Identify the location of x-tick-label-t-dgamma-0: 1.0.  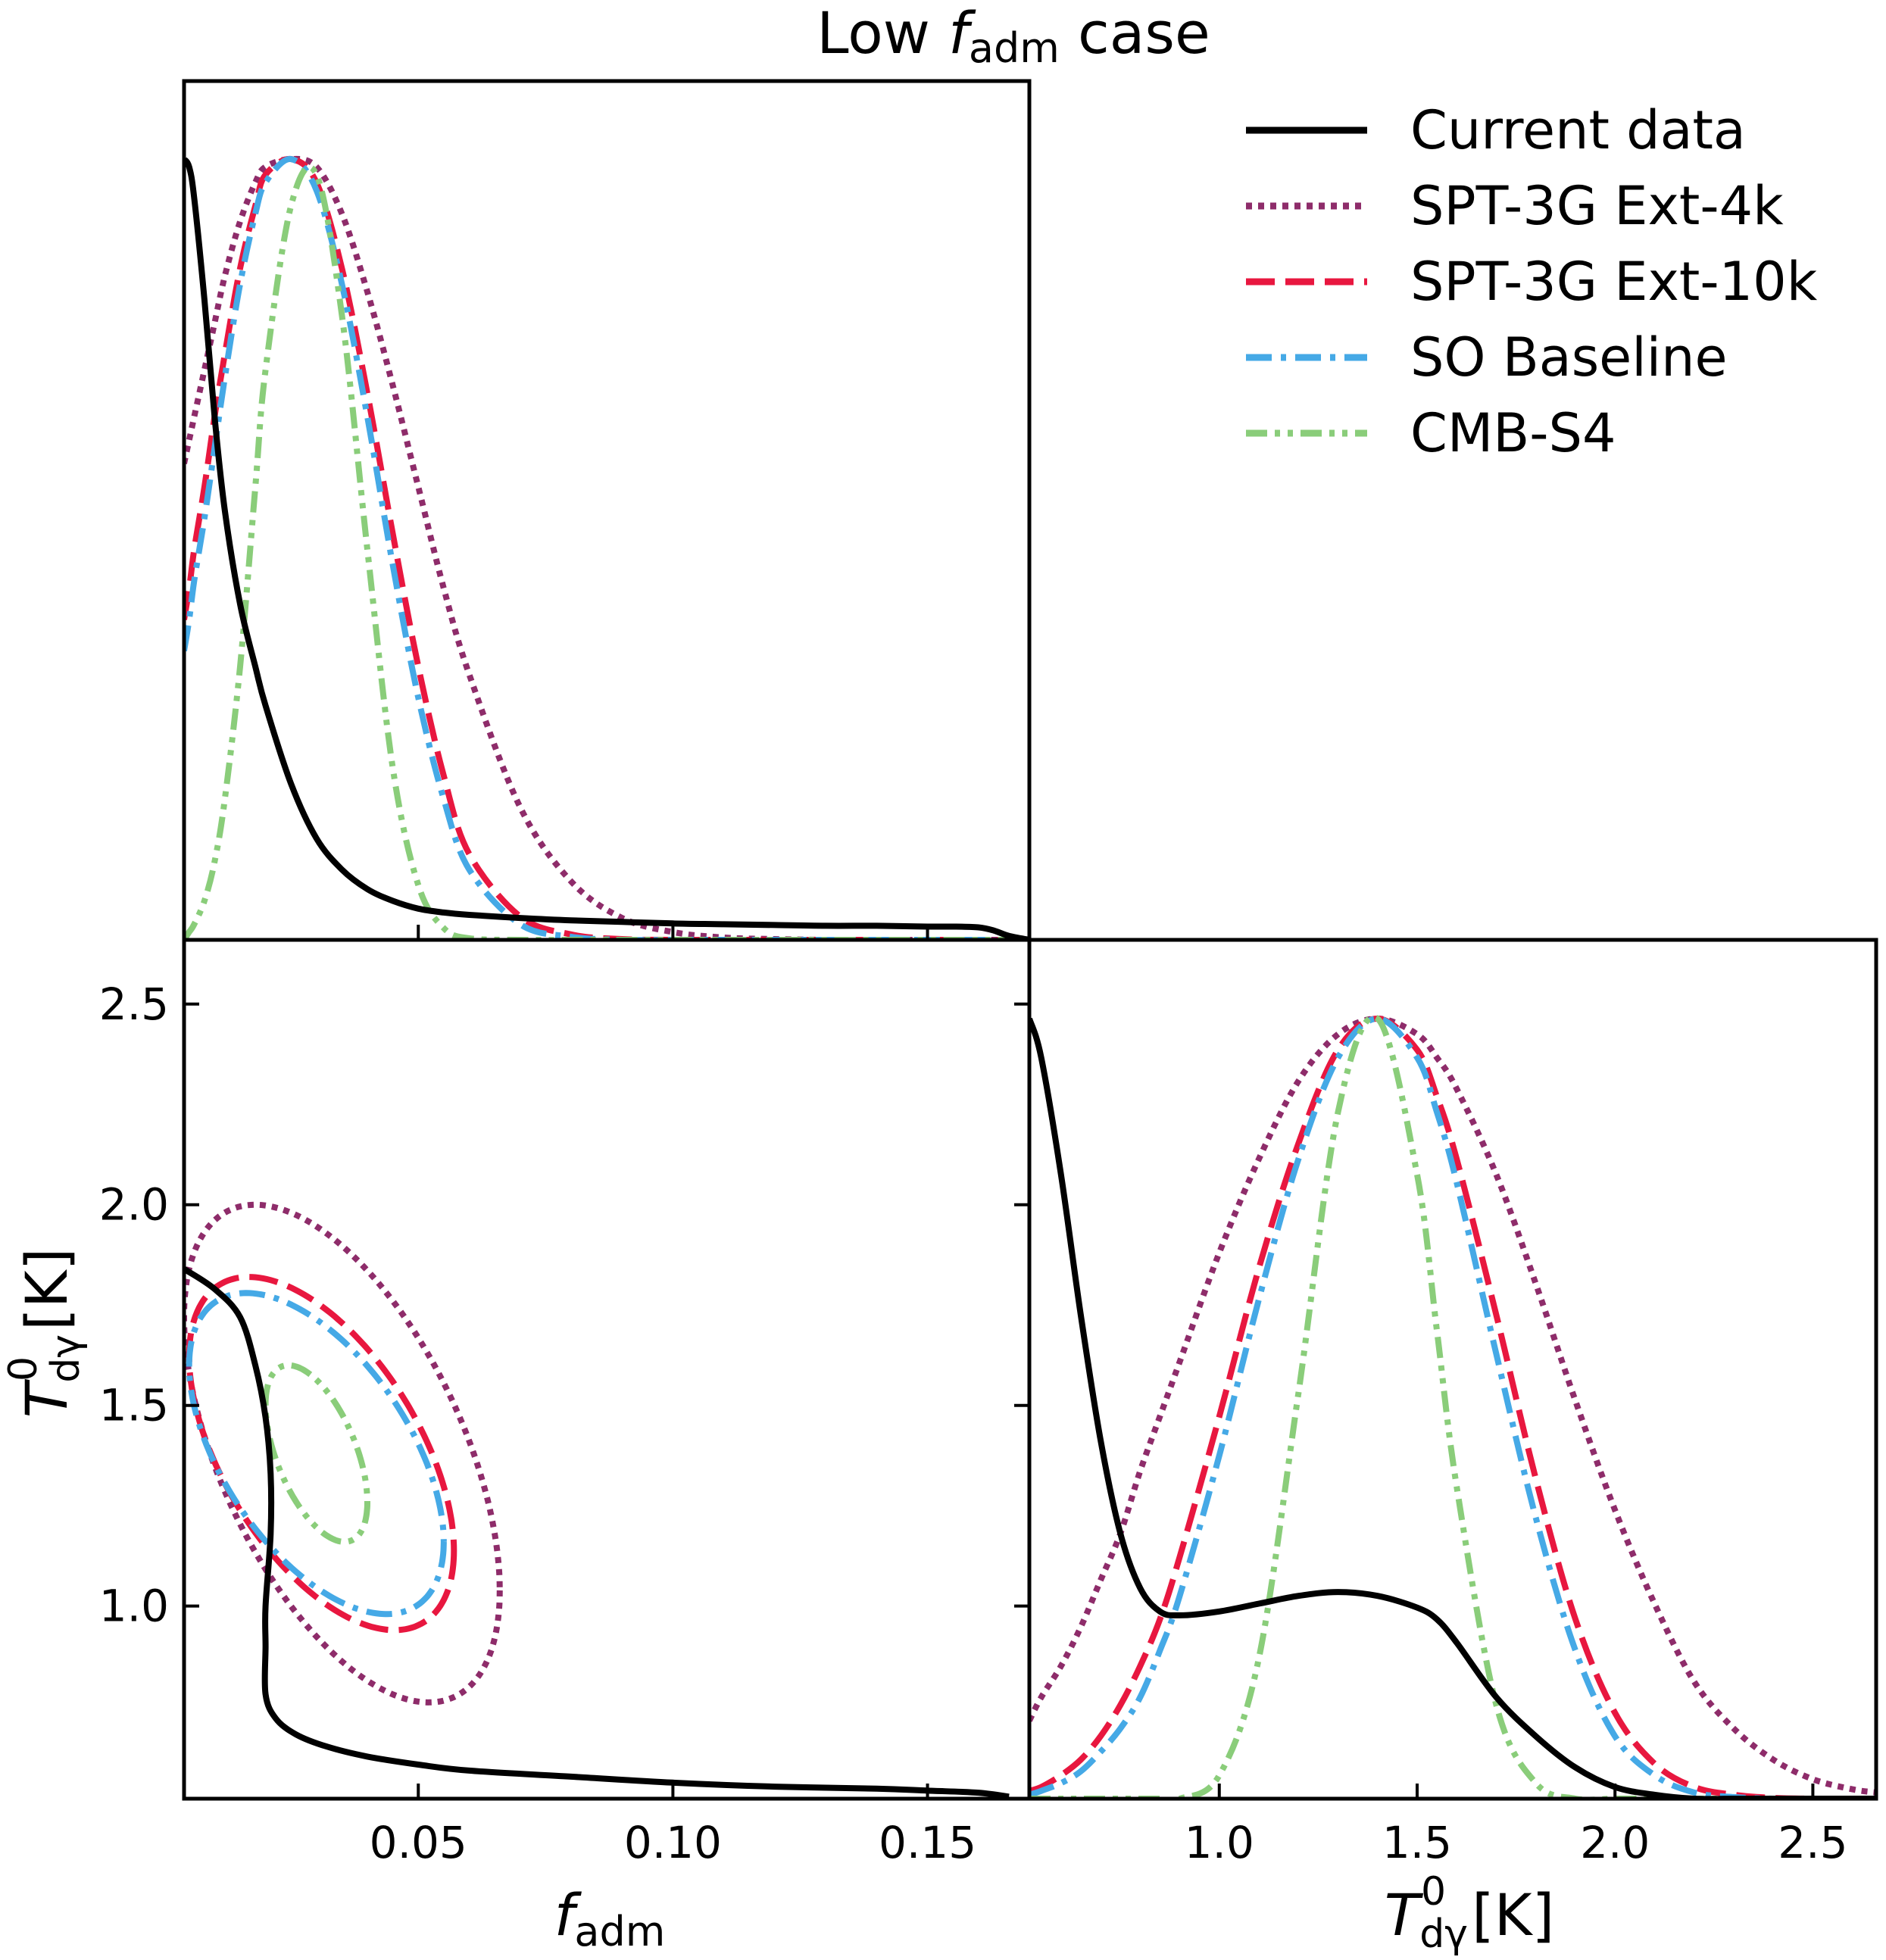
(1219, 1843).